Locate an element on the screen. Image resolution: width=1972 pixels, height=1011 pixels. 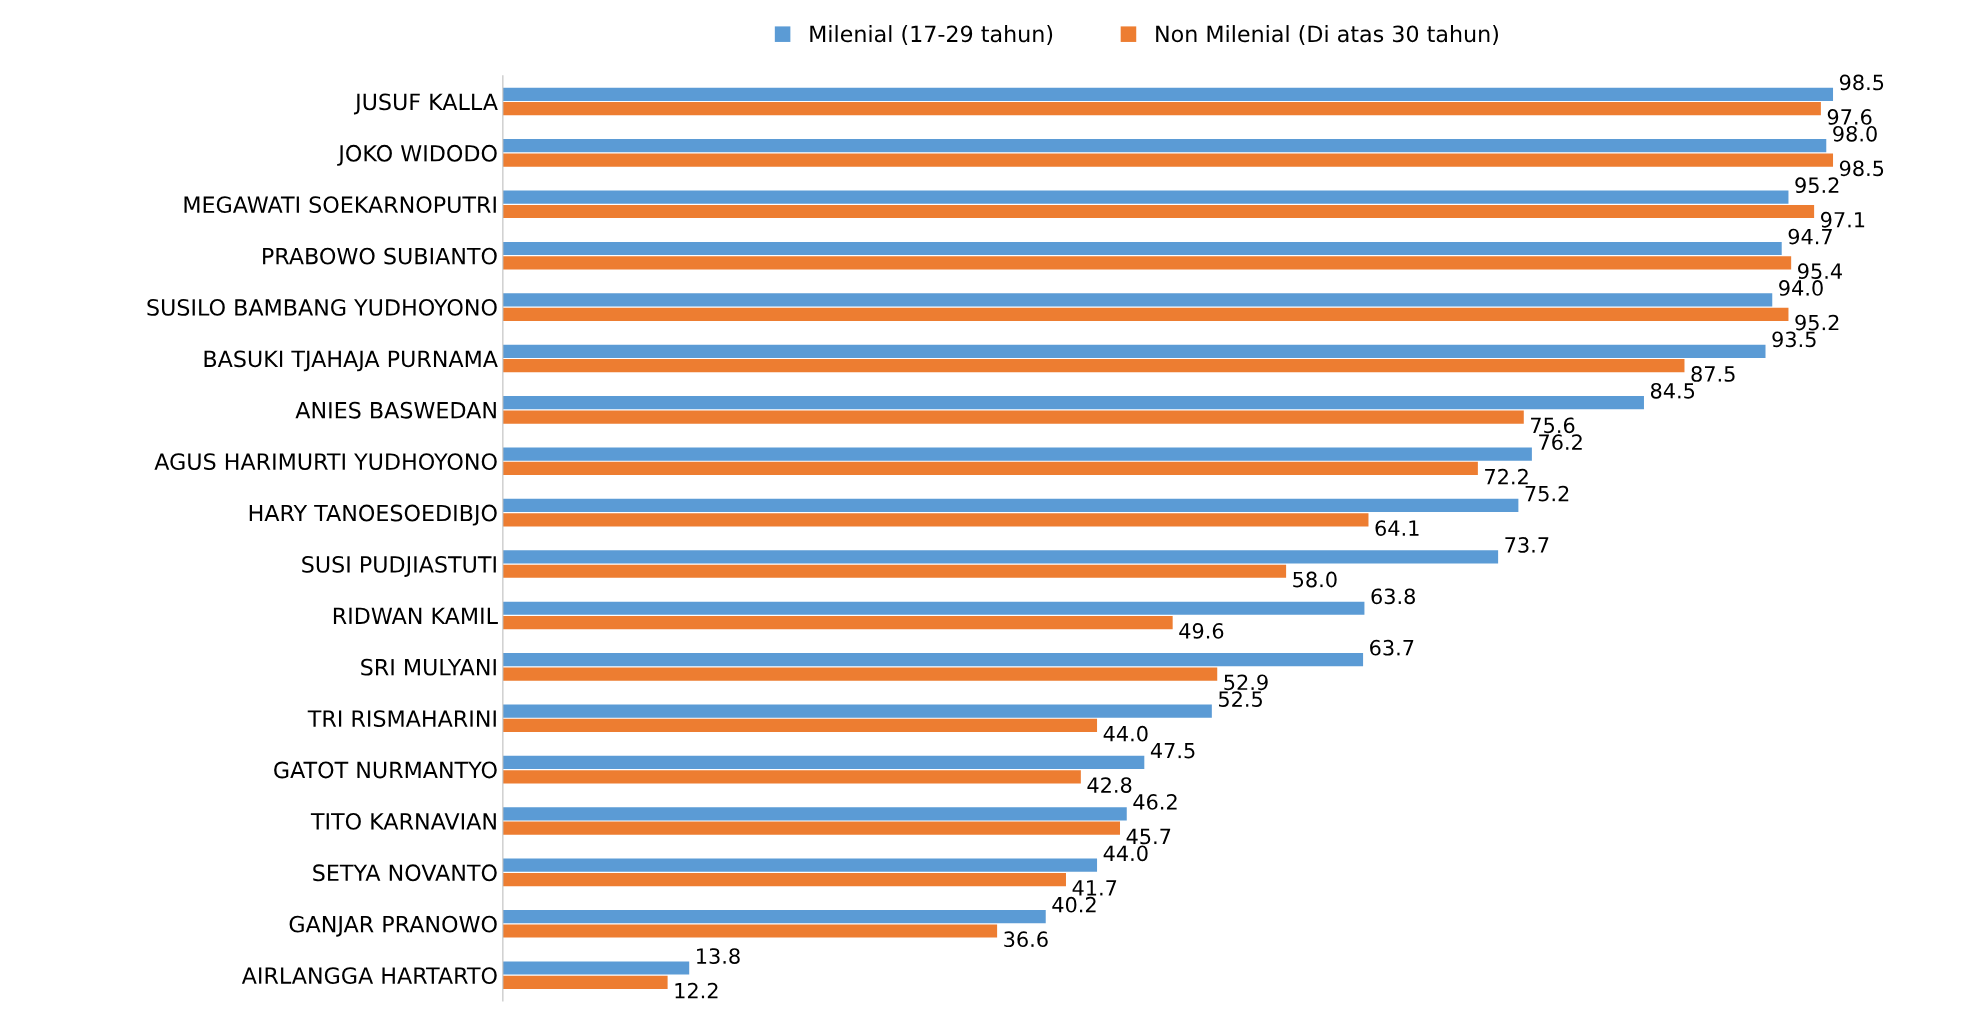
y-tick-label: JUSUF KALLA is located at coordinates (425, 104).